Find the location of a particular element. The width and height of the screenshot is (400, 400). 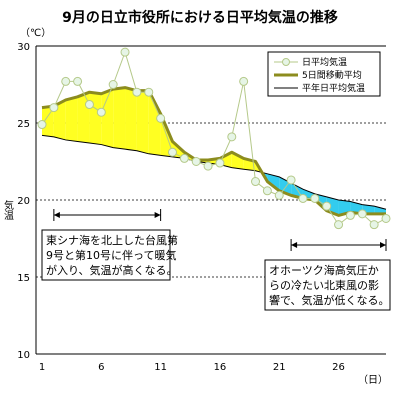

y-axis-label: 気温 is located at coordinates (8, 209).